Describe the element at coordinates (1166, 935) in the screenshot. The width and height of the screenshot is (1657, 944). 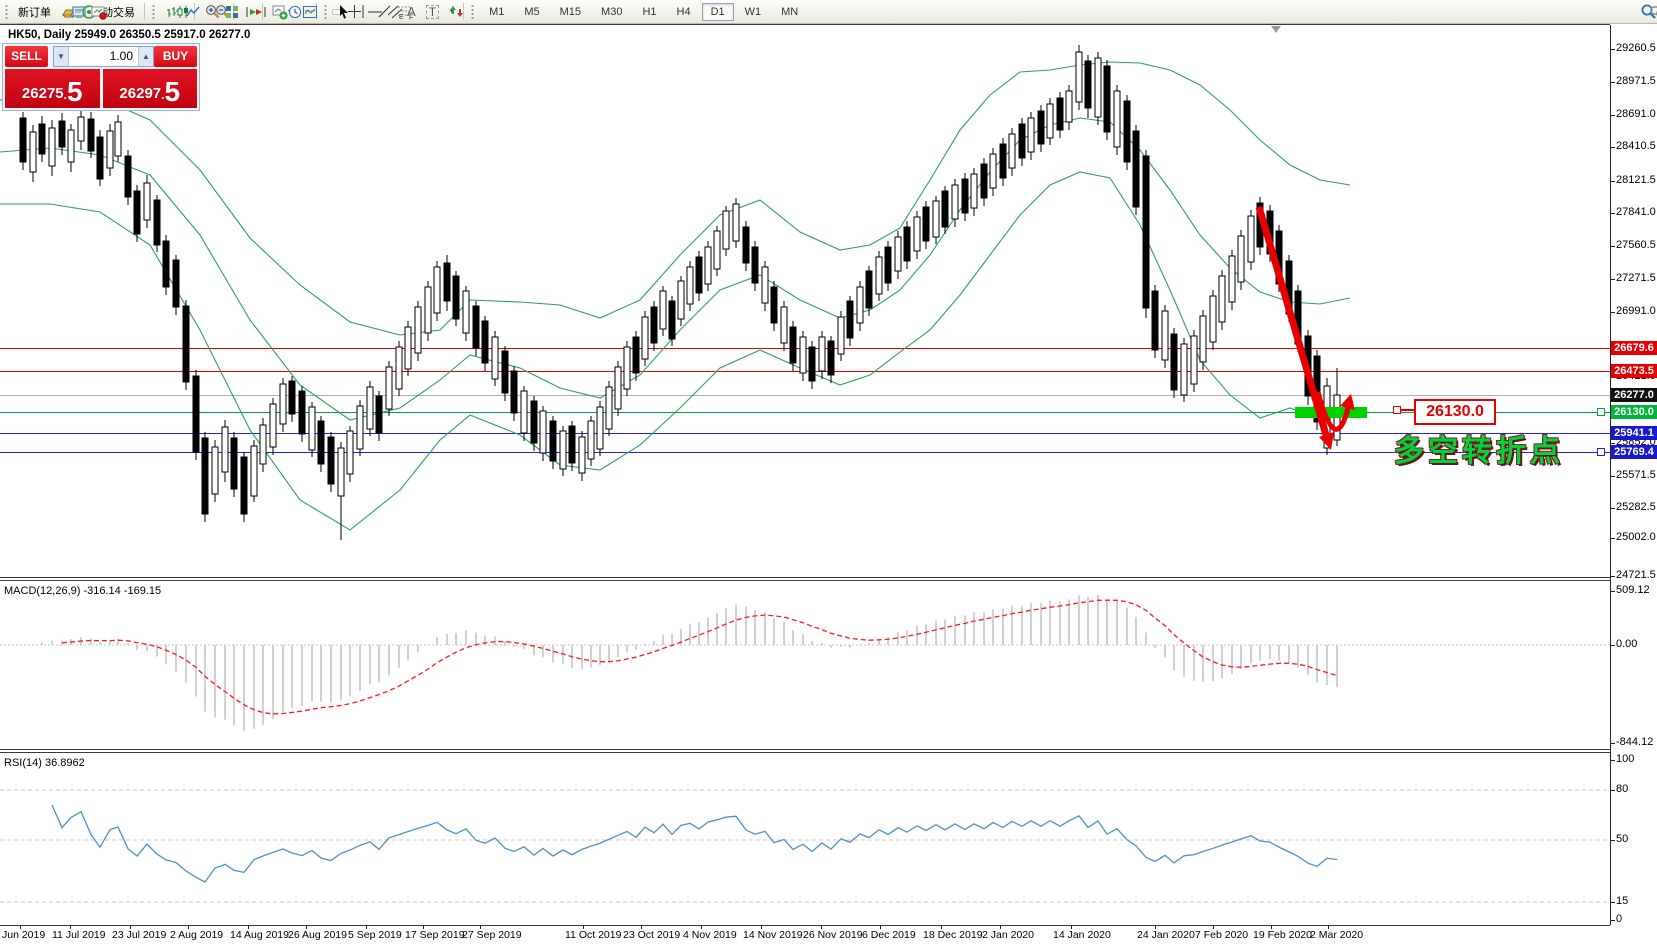
I see `date-label: 24 Jan 2020` at that location.